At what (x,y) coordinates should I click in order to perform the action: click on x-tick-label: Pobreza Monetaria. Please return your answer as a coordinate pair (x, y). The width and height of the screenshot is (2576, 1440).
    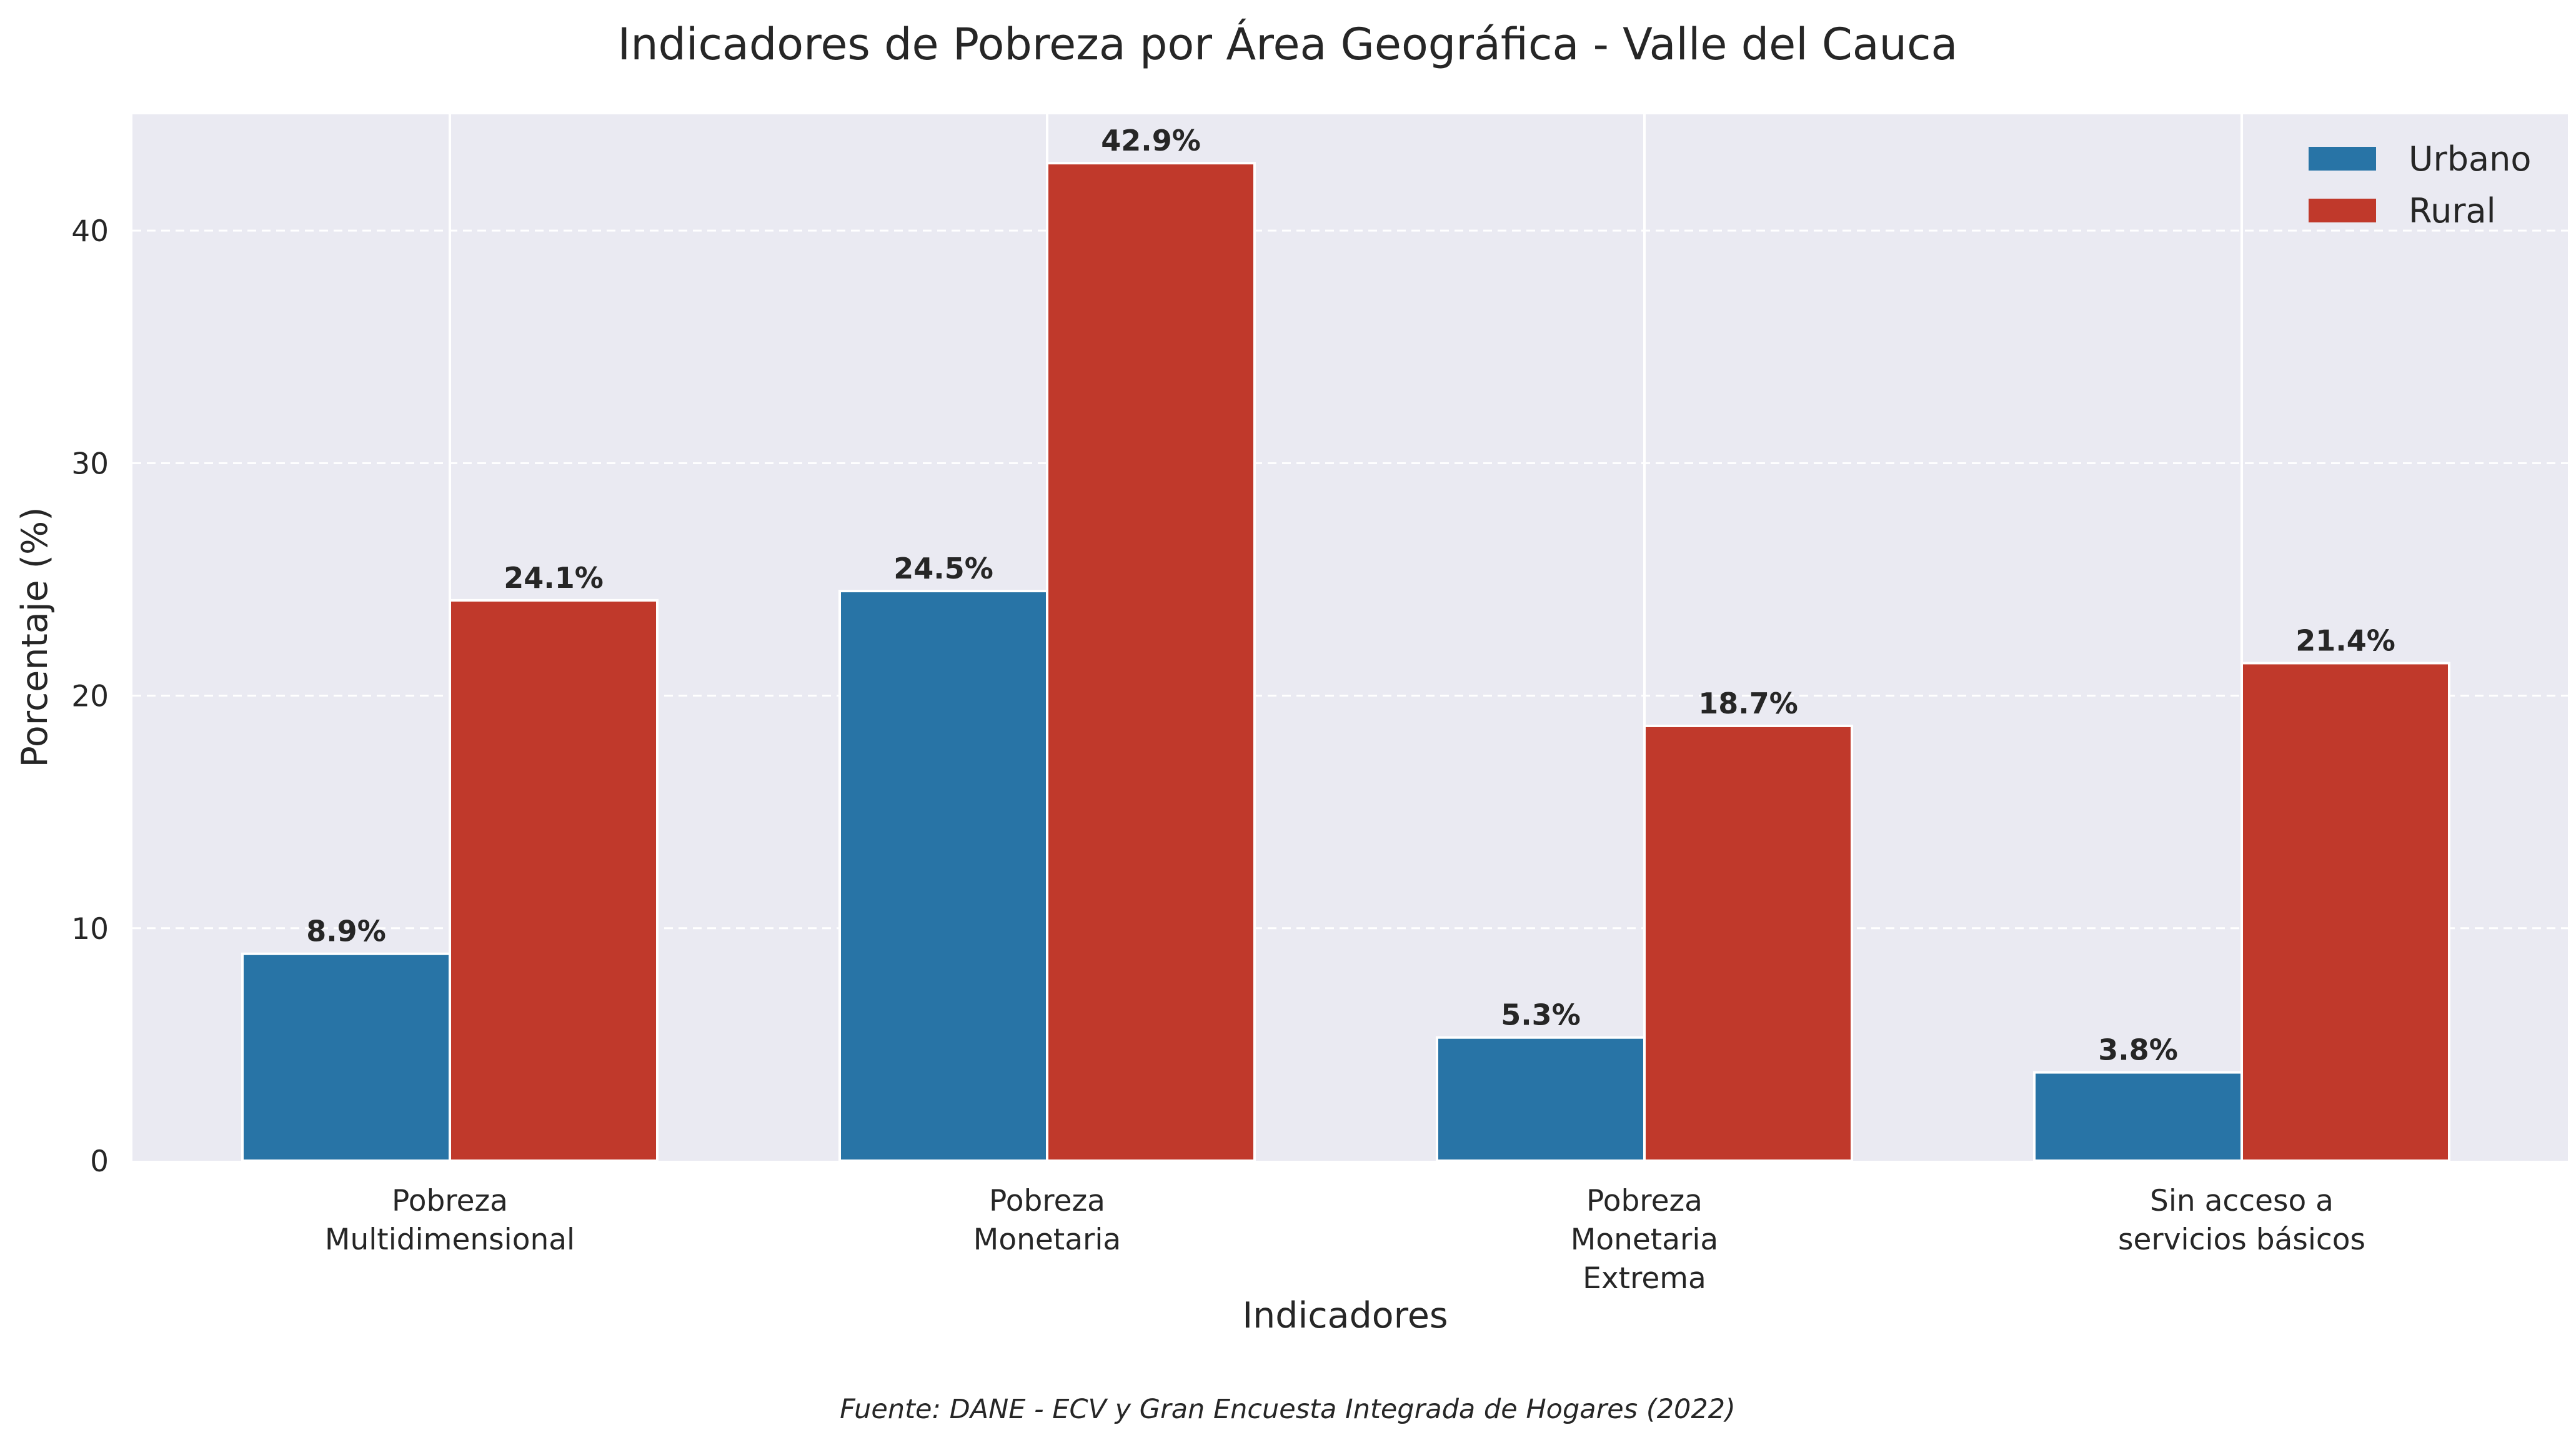
    Looking at the image, I should click on (1047, 1220).